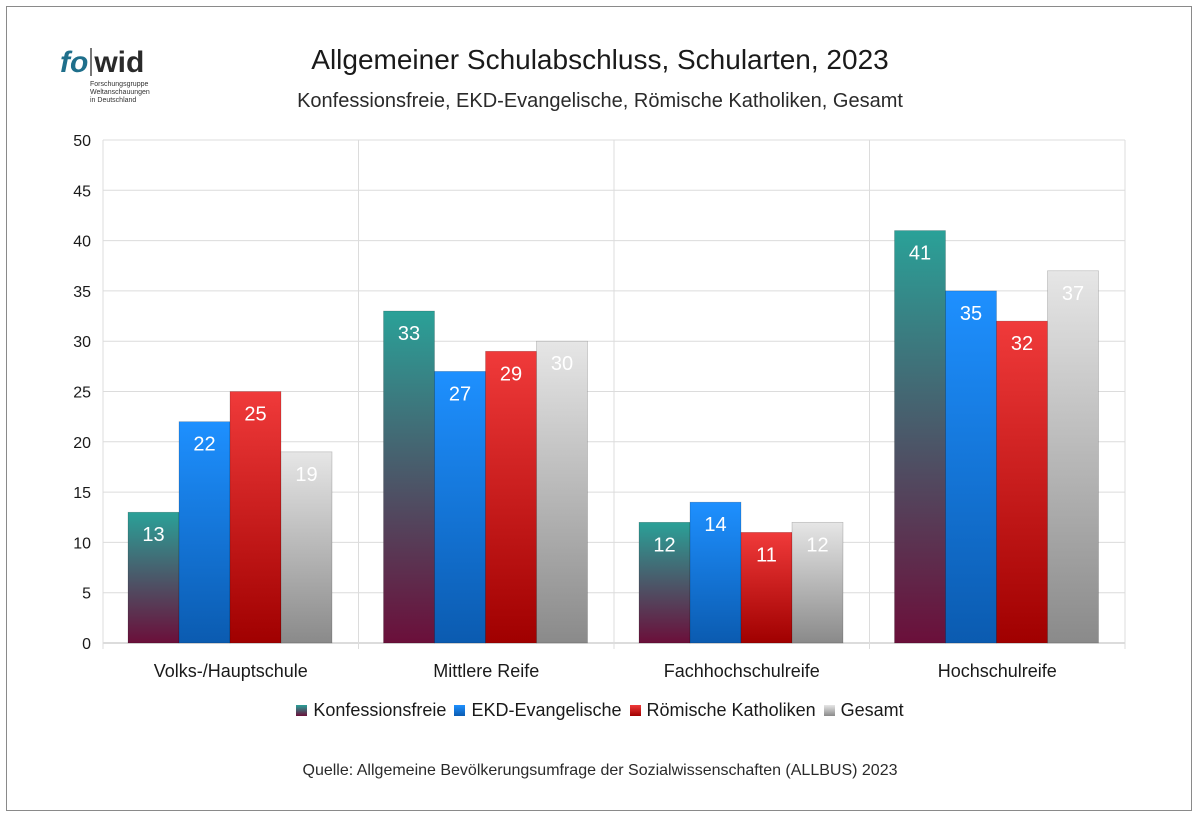 Image resolution: width=1200 pixels, height=819 pixels. What do you see at coordinates (306, 475) in the screenshot?
I see `bar-value-label: 19` at bounding box center [306, 475].